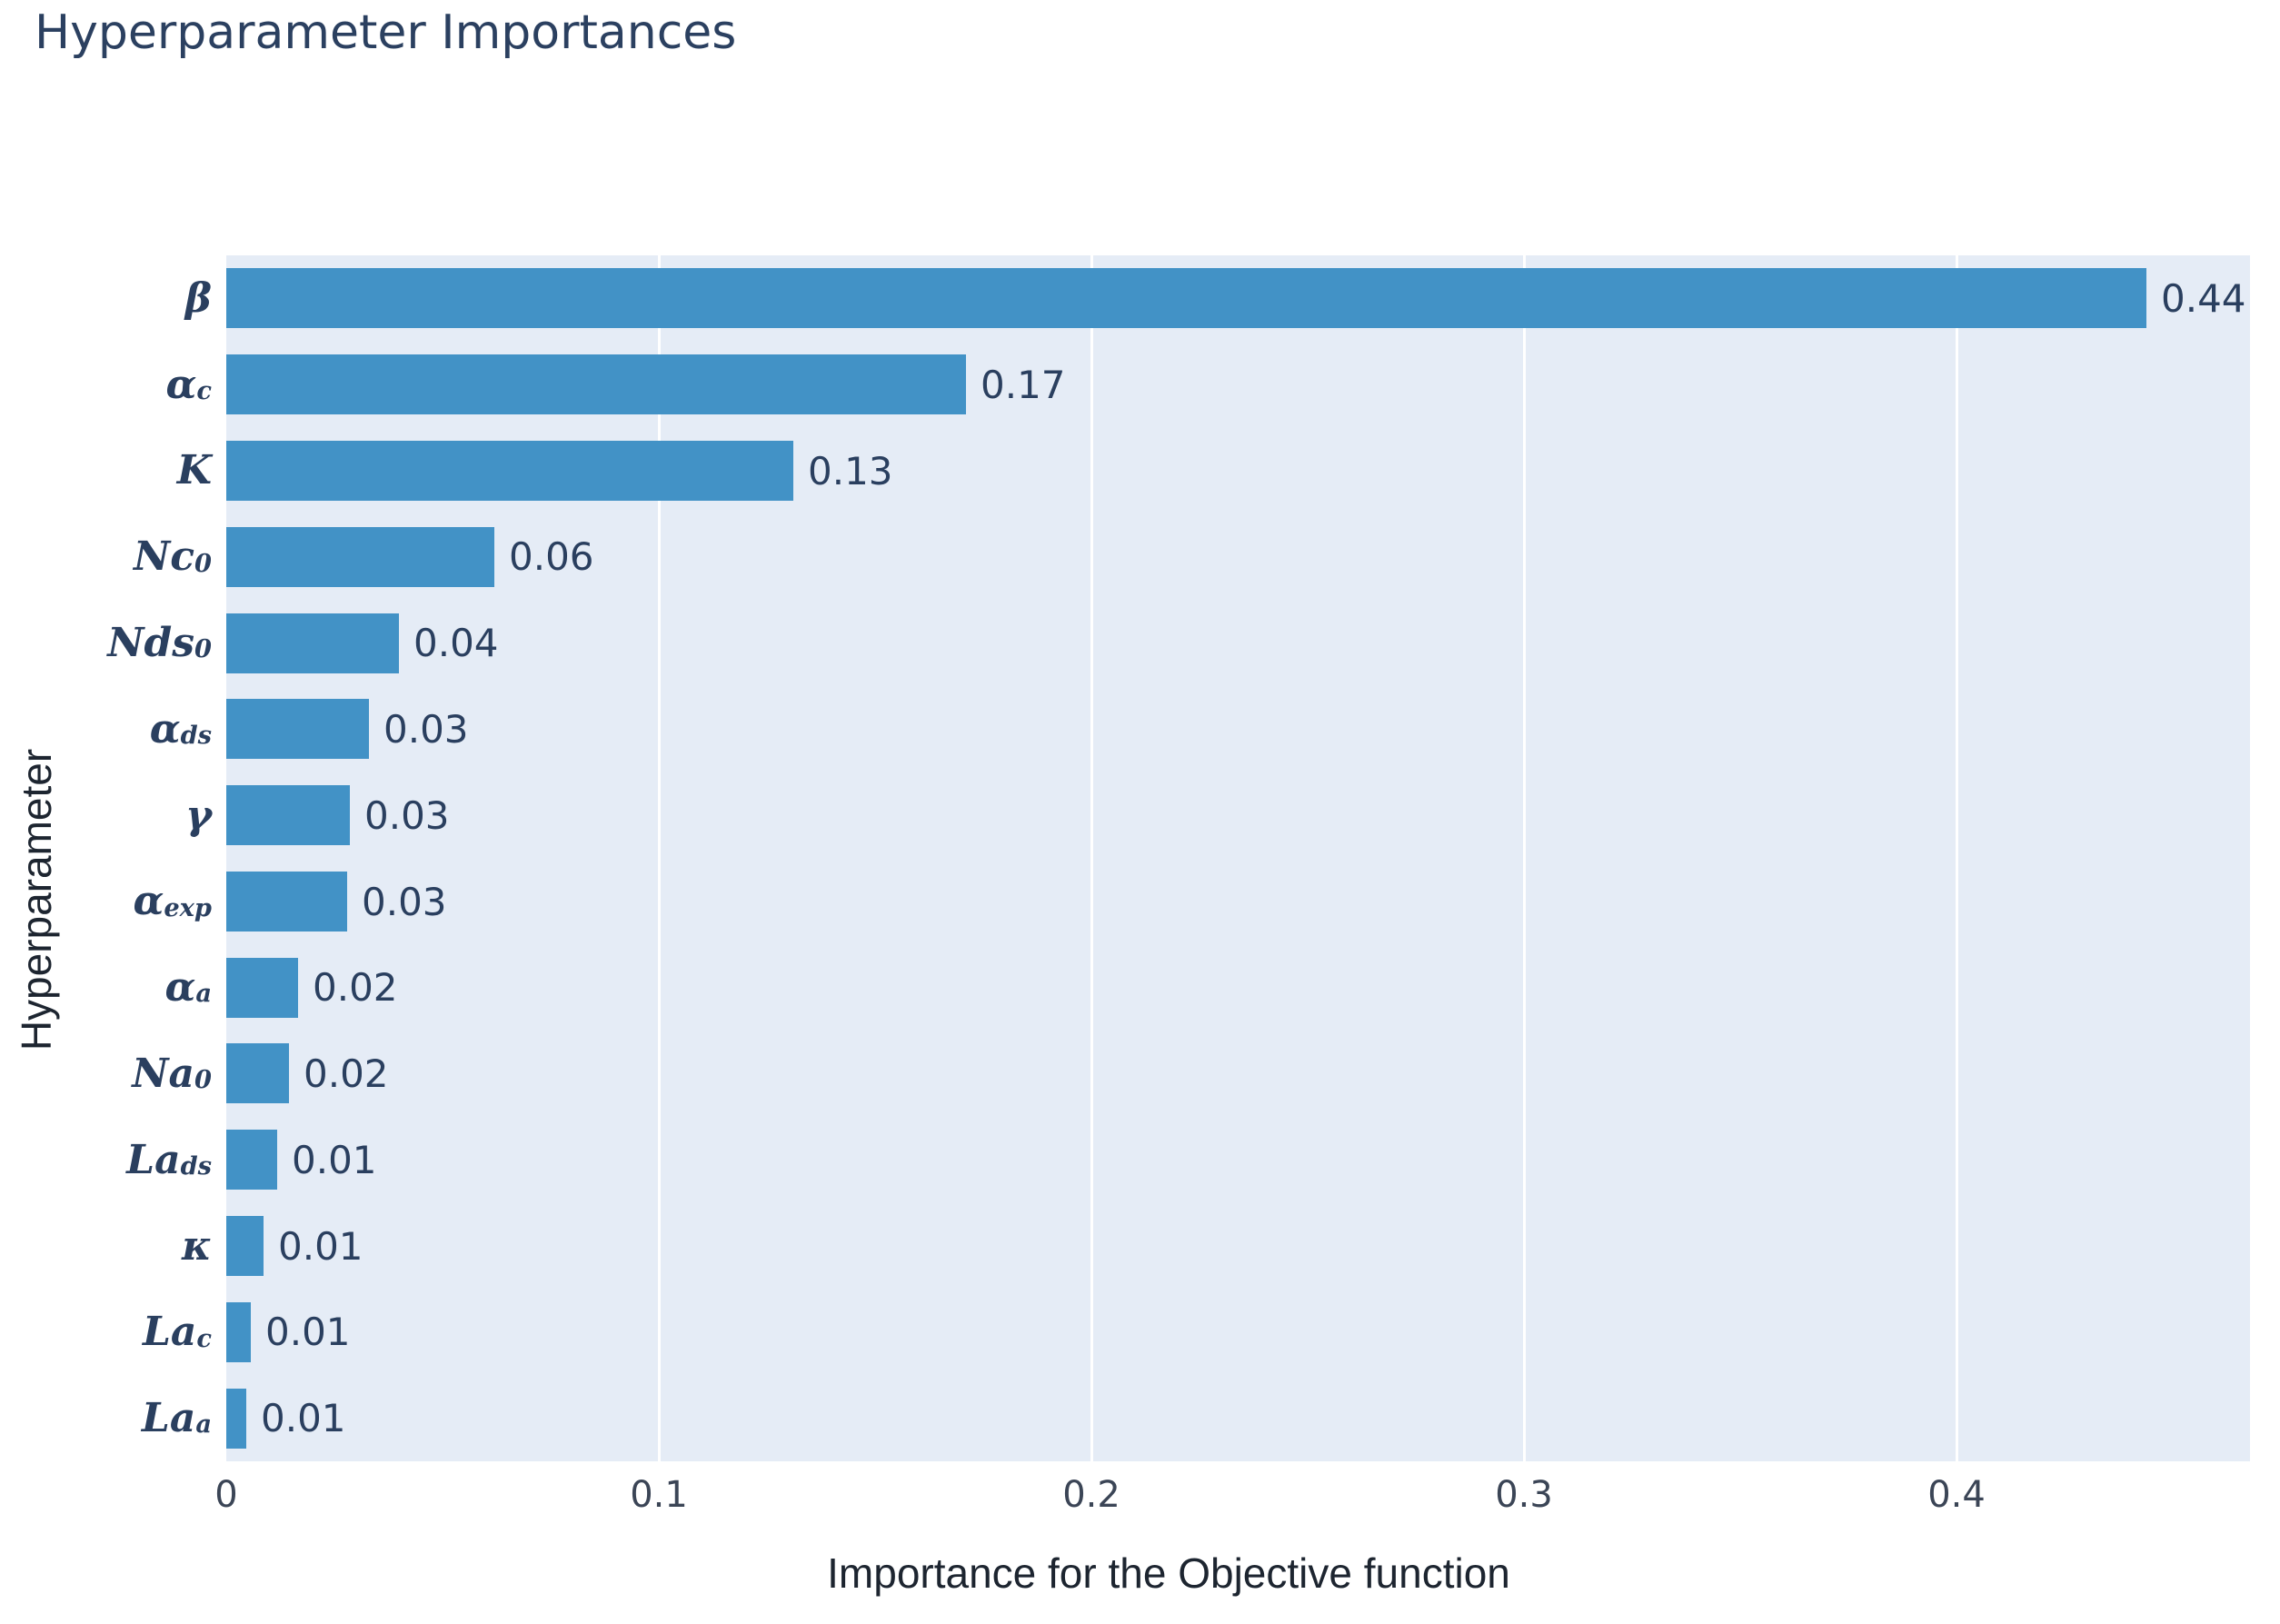 The height and width of the screenshot is (1624, 2280). Describe the element at coordinates (1140, 1074) in the screenshot. I see `bar-row: Na 0 0.02` at that location.